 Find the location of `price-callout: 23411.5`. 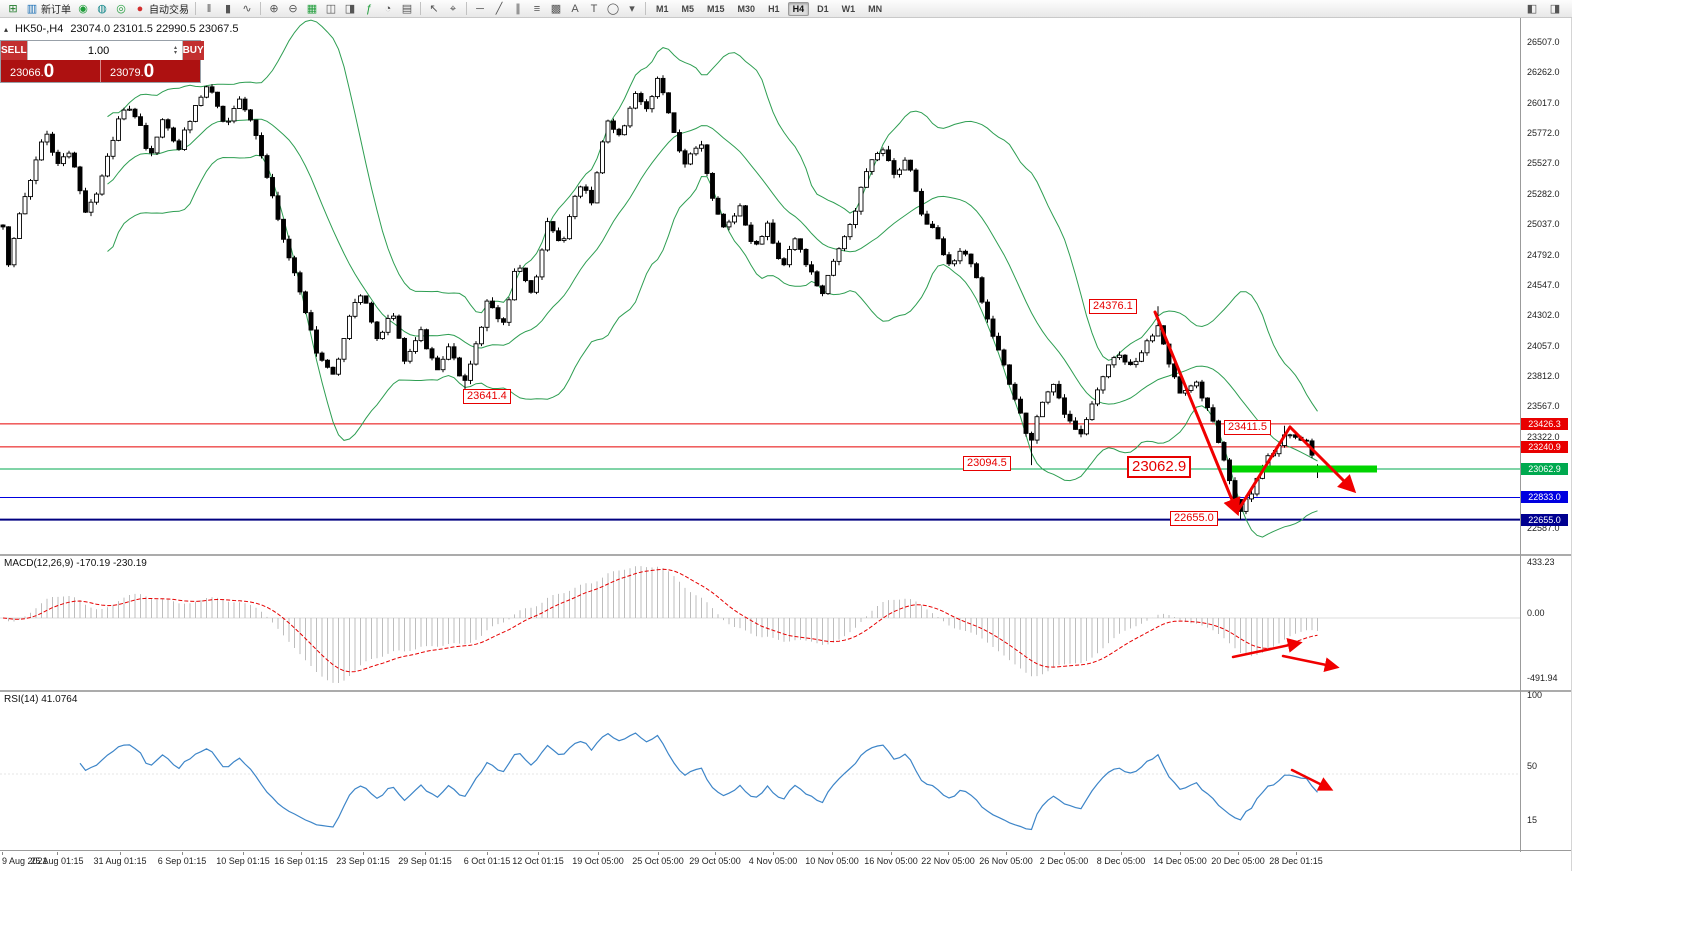

price-callout: 23411.5 is located at coordinates (1247, 427).